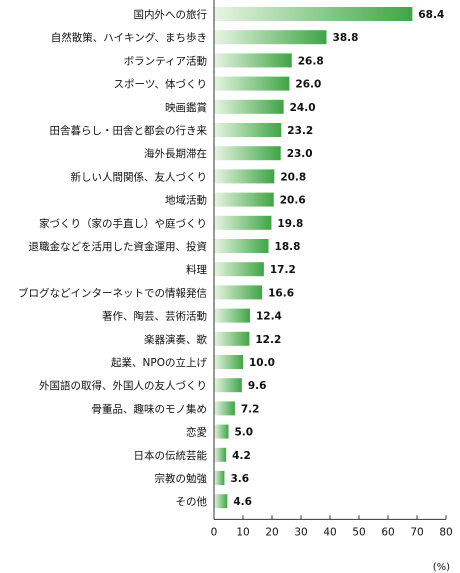 The image size is (460, 573). Describe the element at coordinates (186, 200) in the screenshot. I see `category-label: 地域活動` at that location.